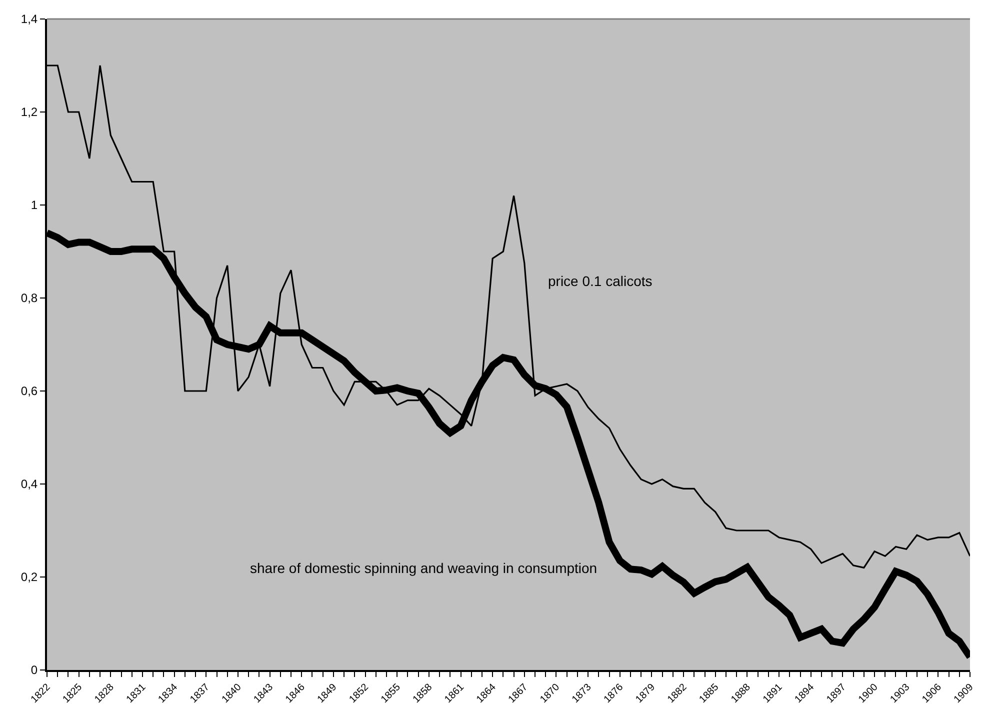  Describe the element at coordinates (34, 670) in the screenshot. I see `y-tick-label: 0` at that location.